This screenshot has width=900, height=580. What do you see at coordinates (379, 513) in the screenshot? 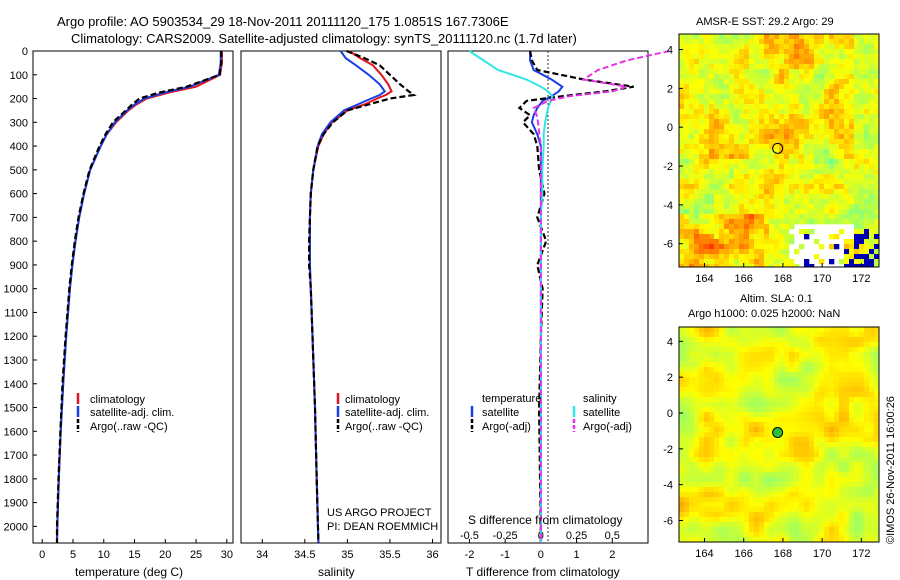
I see `credit-project: US ARGO PROJECT` at bounding box center [379, 513].